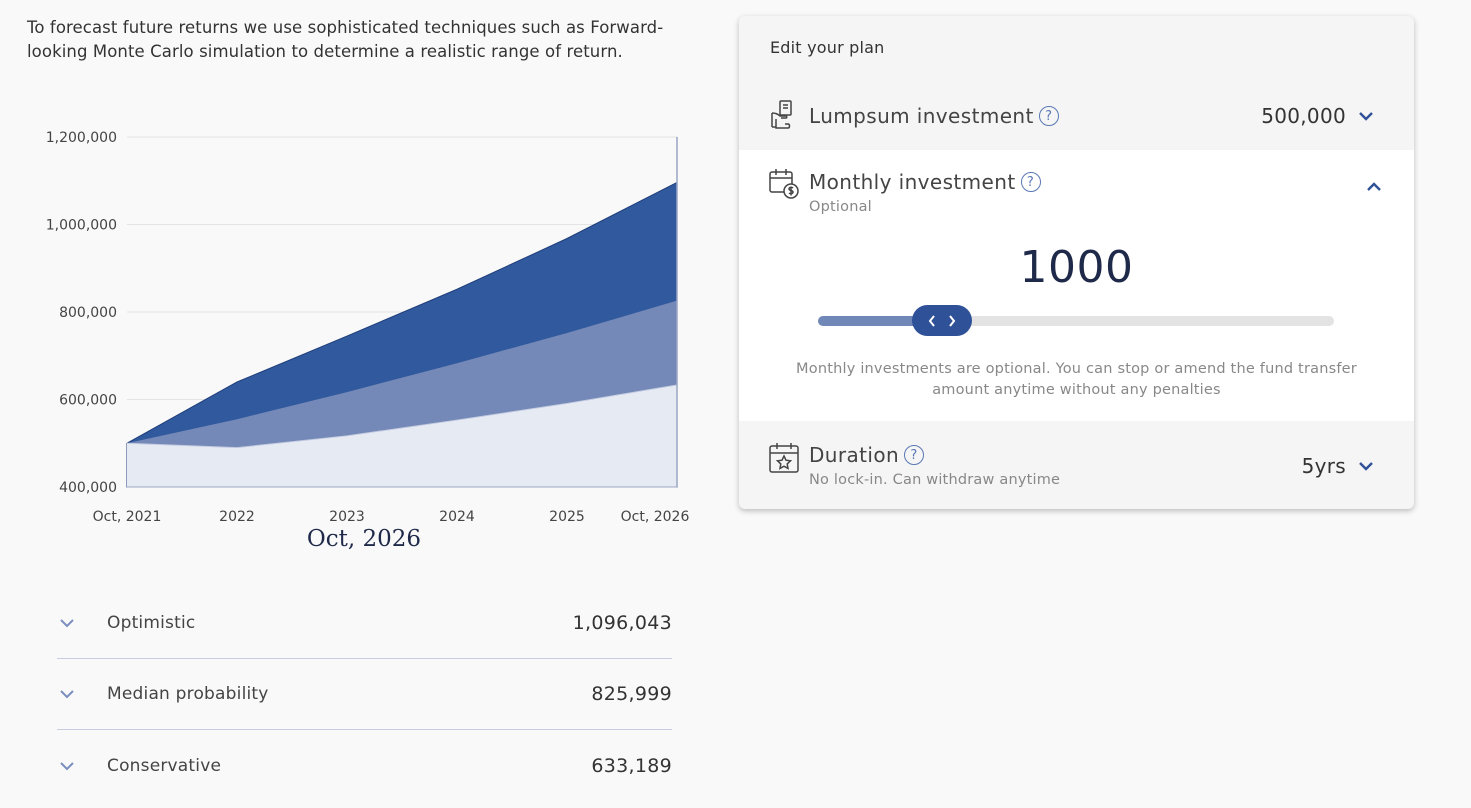  Describe the element at coordinates (1076, 267) in the screenshot. I see `monthly-amount: 1000` at that location.